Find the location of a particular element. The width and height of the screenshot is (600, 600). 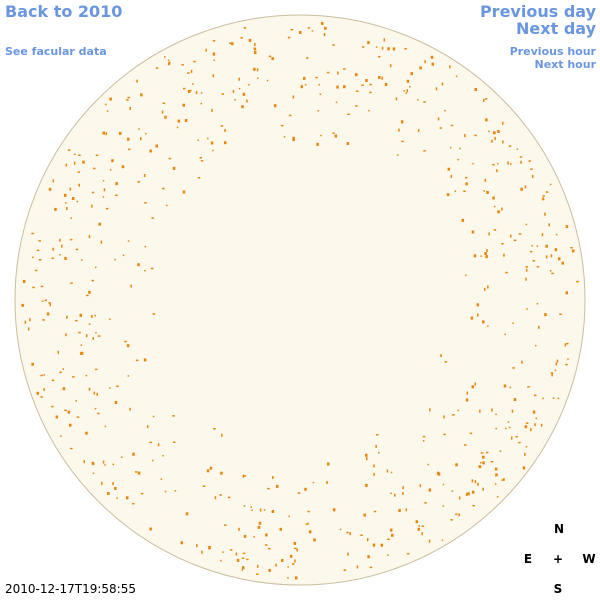

next-hour-link: Next hour is located at coordinates (565, 64).